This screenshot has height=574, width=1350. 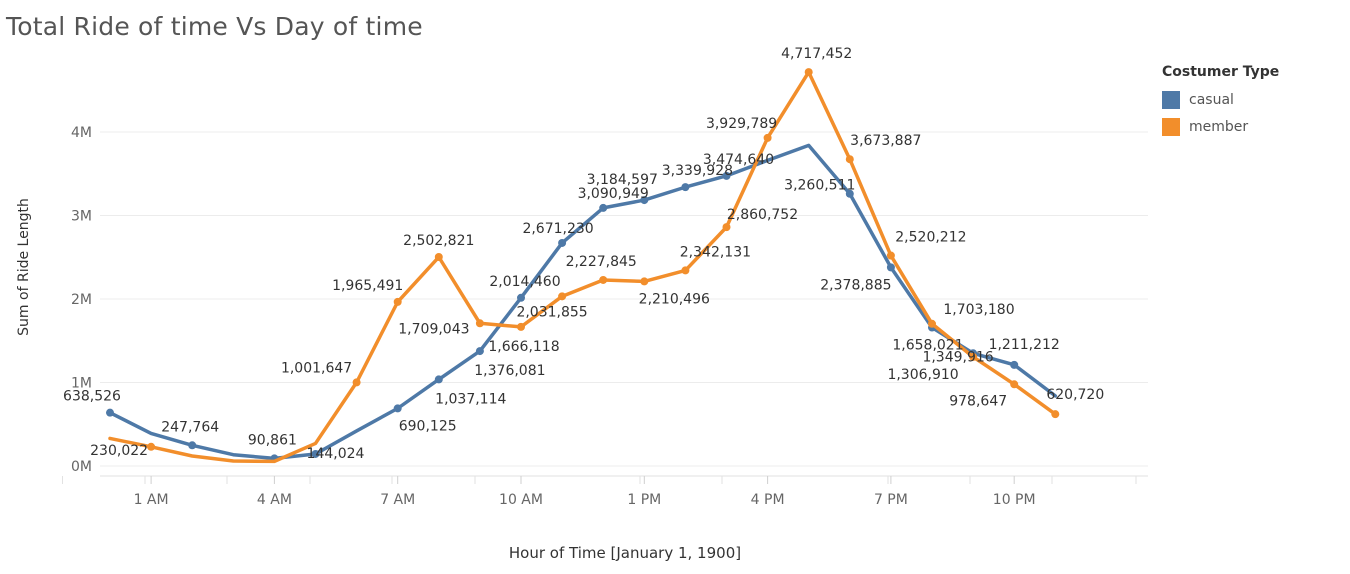 I want to click on data-label-casual: 1,211,212, so click(x=1024, y=345).